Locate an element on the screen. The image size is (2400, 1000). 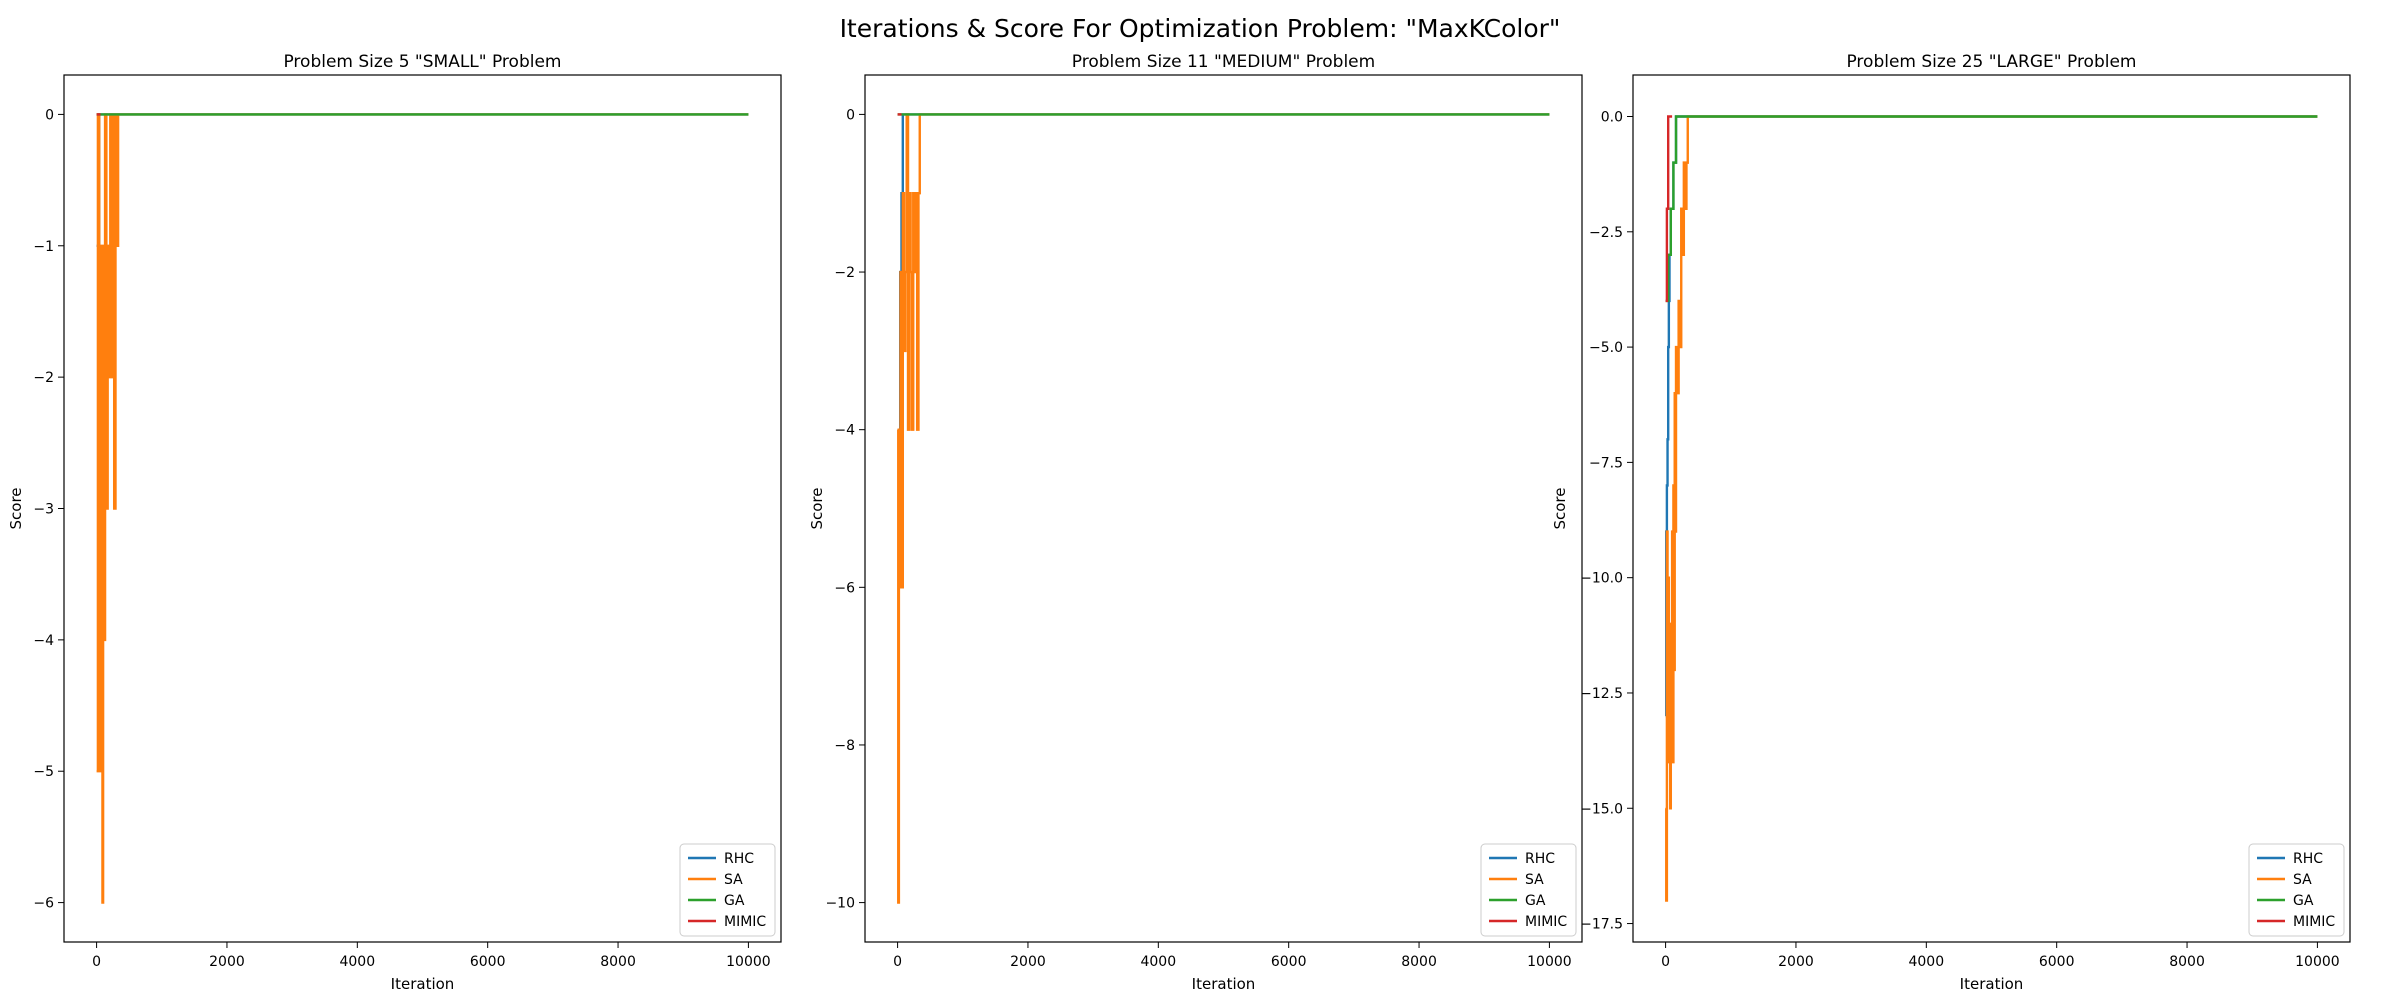
y-tick-label: 0.0 is located at coordinates (1612, 118).